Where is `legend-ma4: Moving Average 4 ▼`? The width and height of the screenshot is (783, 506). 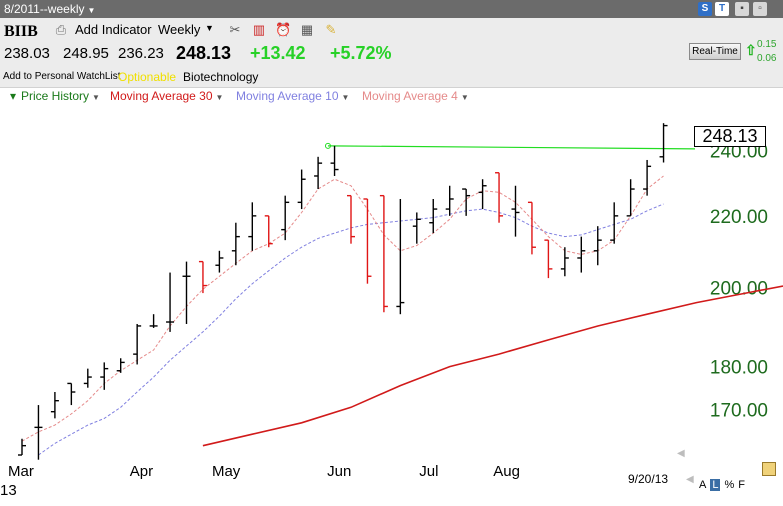 legend-ma4: Moving Average 4 ▼ is located at coordinates (415, 96).